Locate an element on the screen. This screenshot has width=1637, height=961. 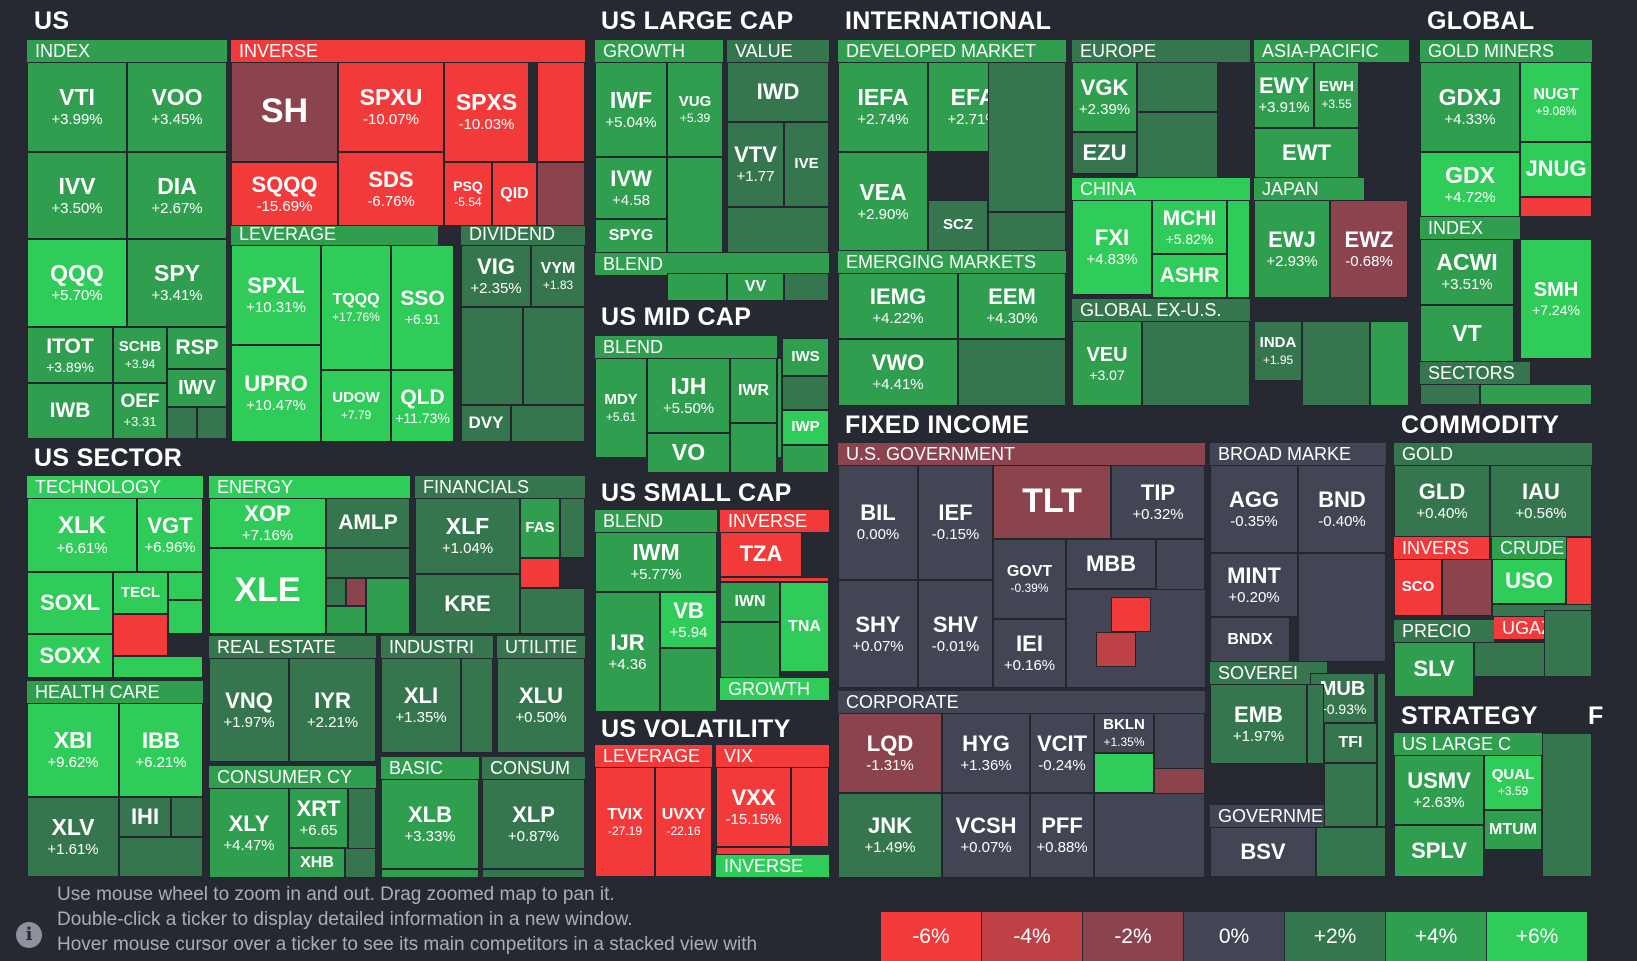
ticker-tile-xop: XOP +7.16% is located at coordinates (267, 523).